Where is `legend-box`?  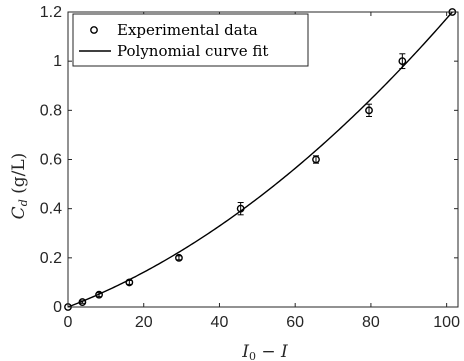 legend-box is located at coordinates (190, 40).